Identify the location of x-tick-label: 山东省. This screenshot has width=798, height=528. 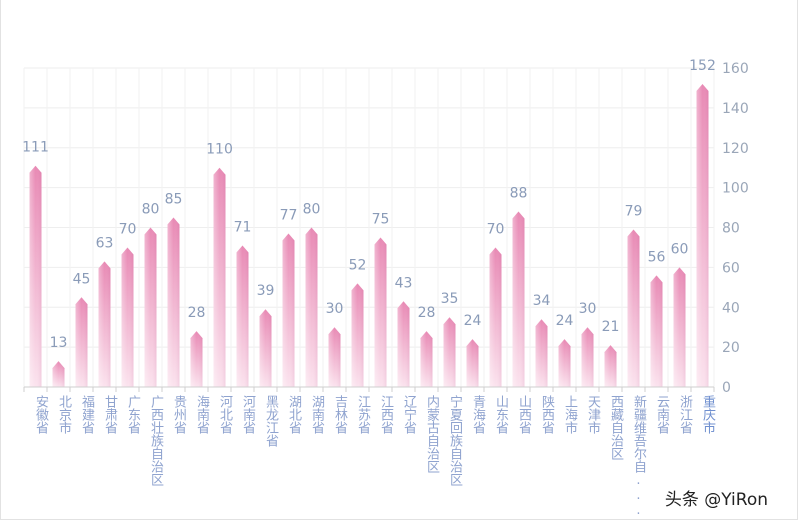
(501, 414).